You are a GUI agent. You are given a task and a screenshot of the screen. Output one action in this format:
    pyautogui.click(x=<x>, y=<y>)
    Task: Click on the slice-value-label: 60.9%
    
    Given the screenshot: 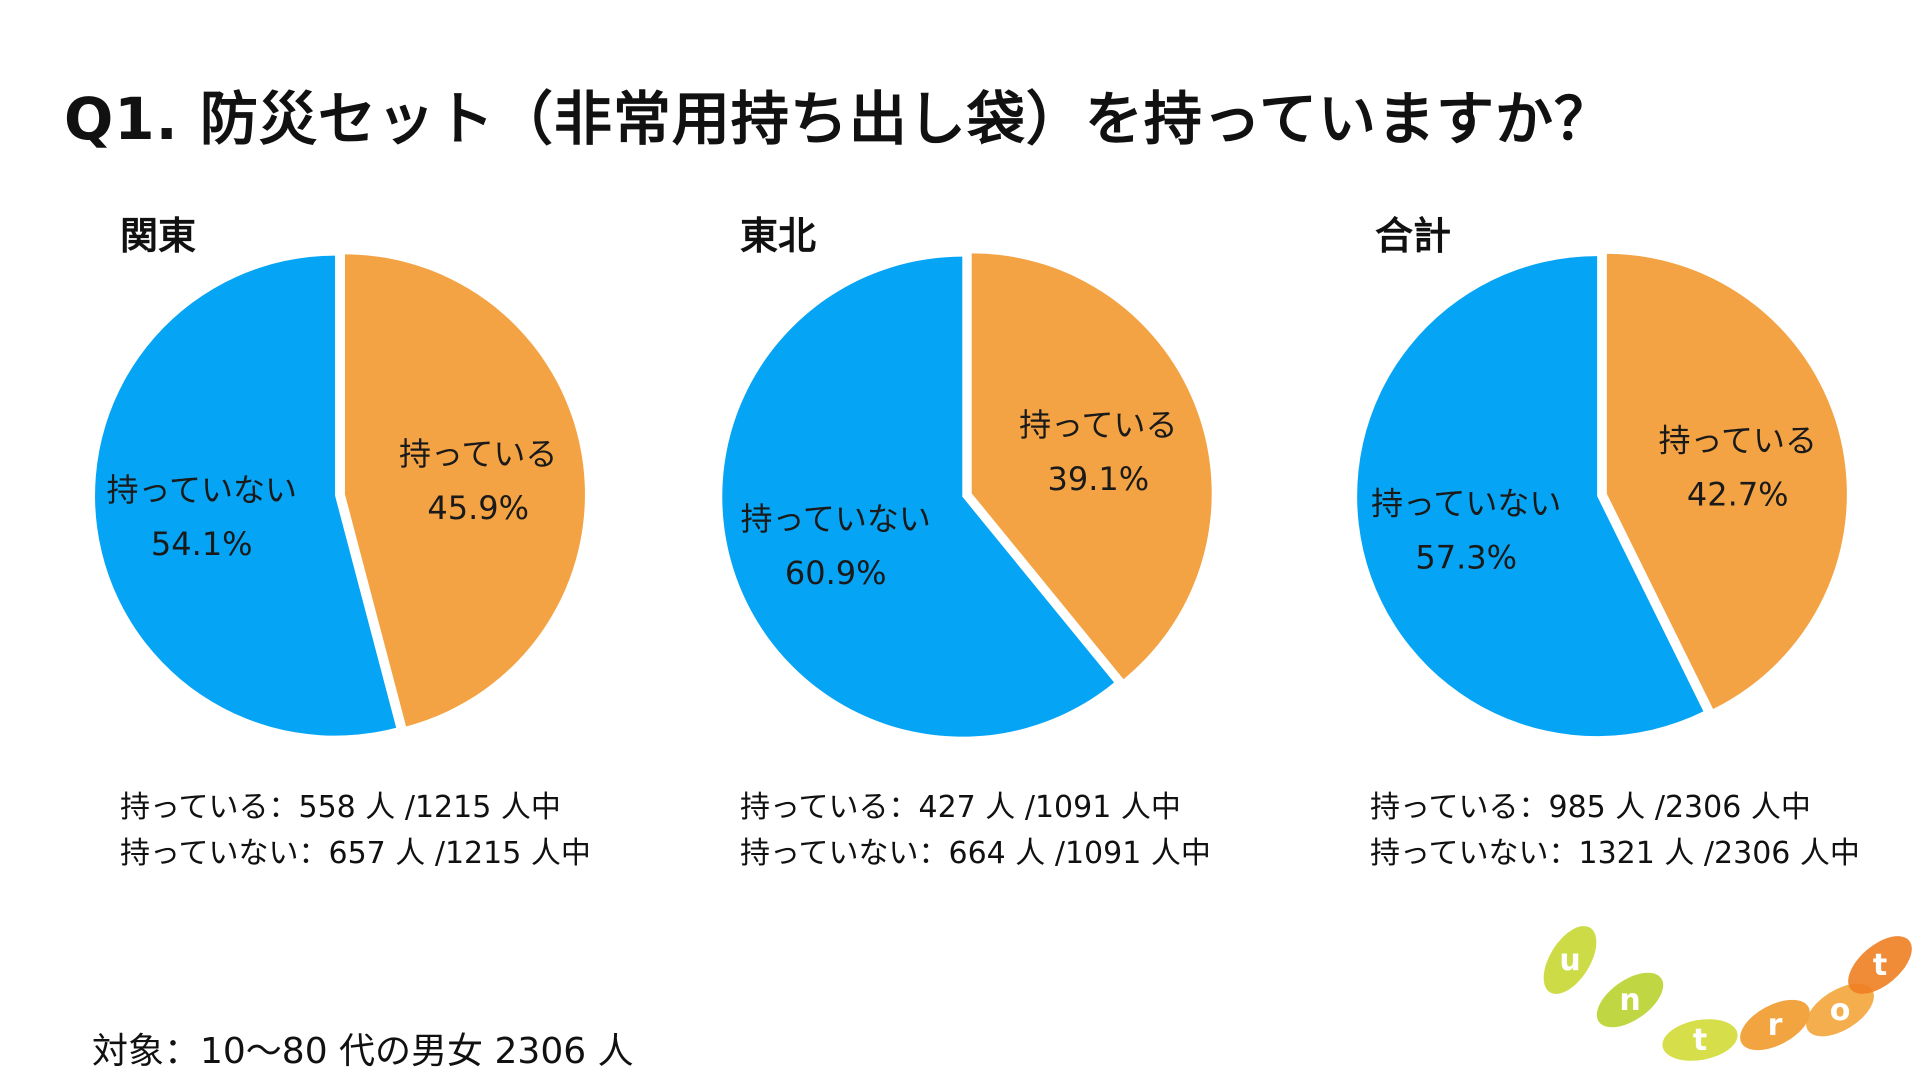 What is the action you would take?
    pyautogui.click(x=836, y=573)
    